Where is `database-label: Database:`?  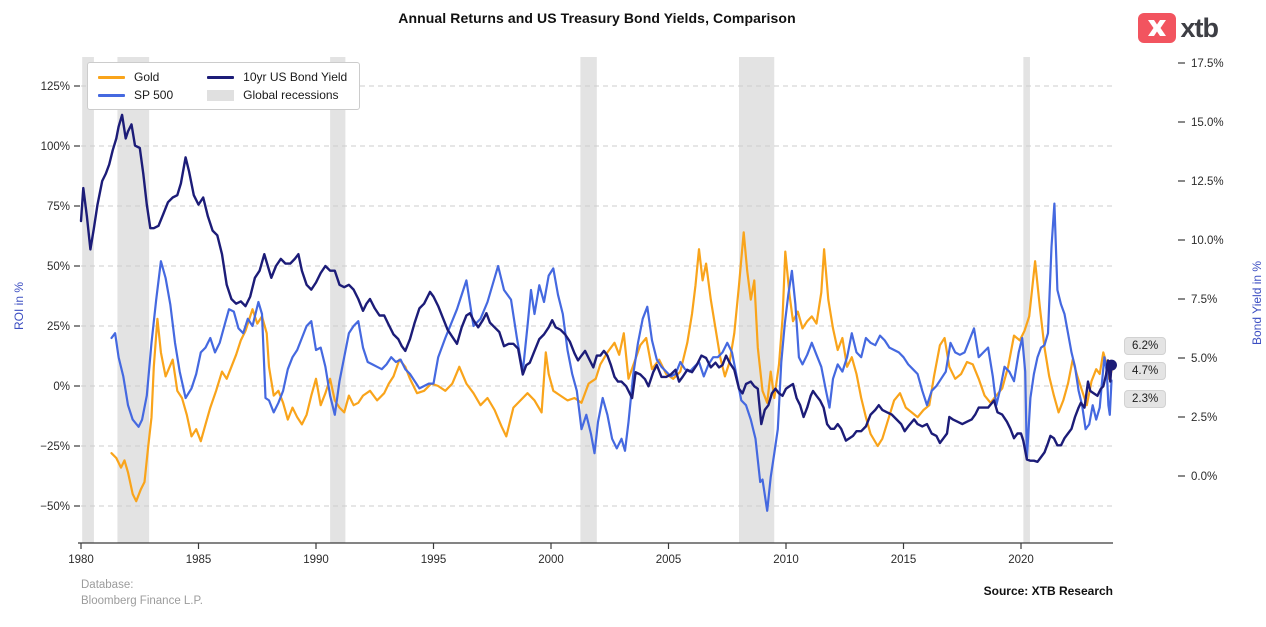 database-label: Database: is located at coordinates (107, 585).